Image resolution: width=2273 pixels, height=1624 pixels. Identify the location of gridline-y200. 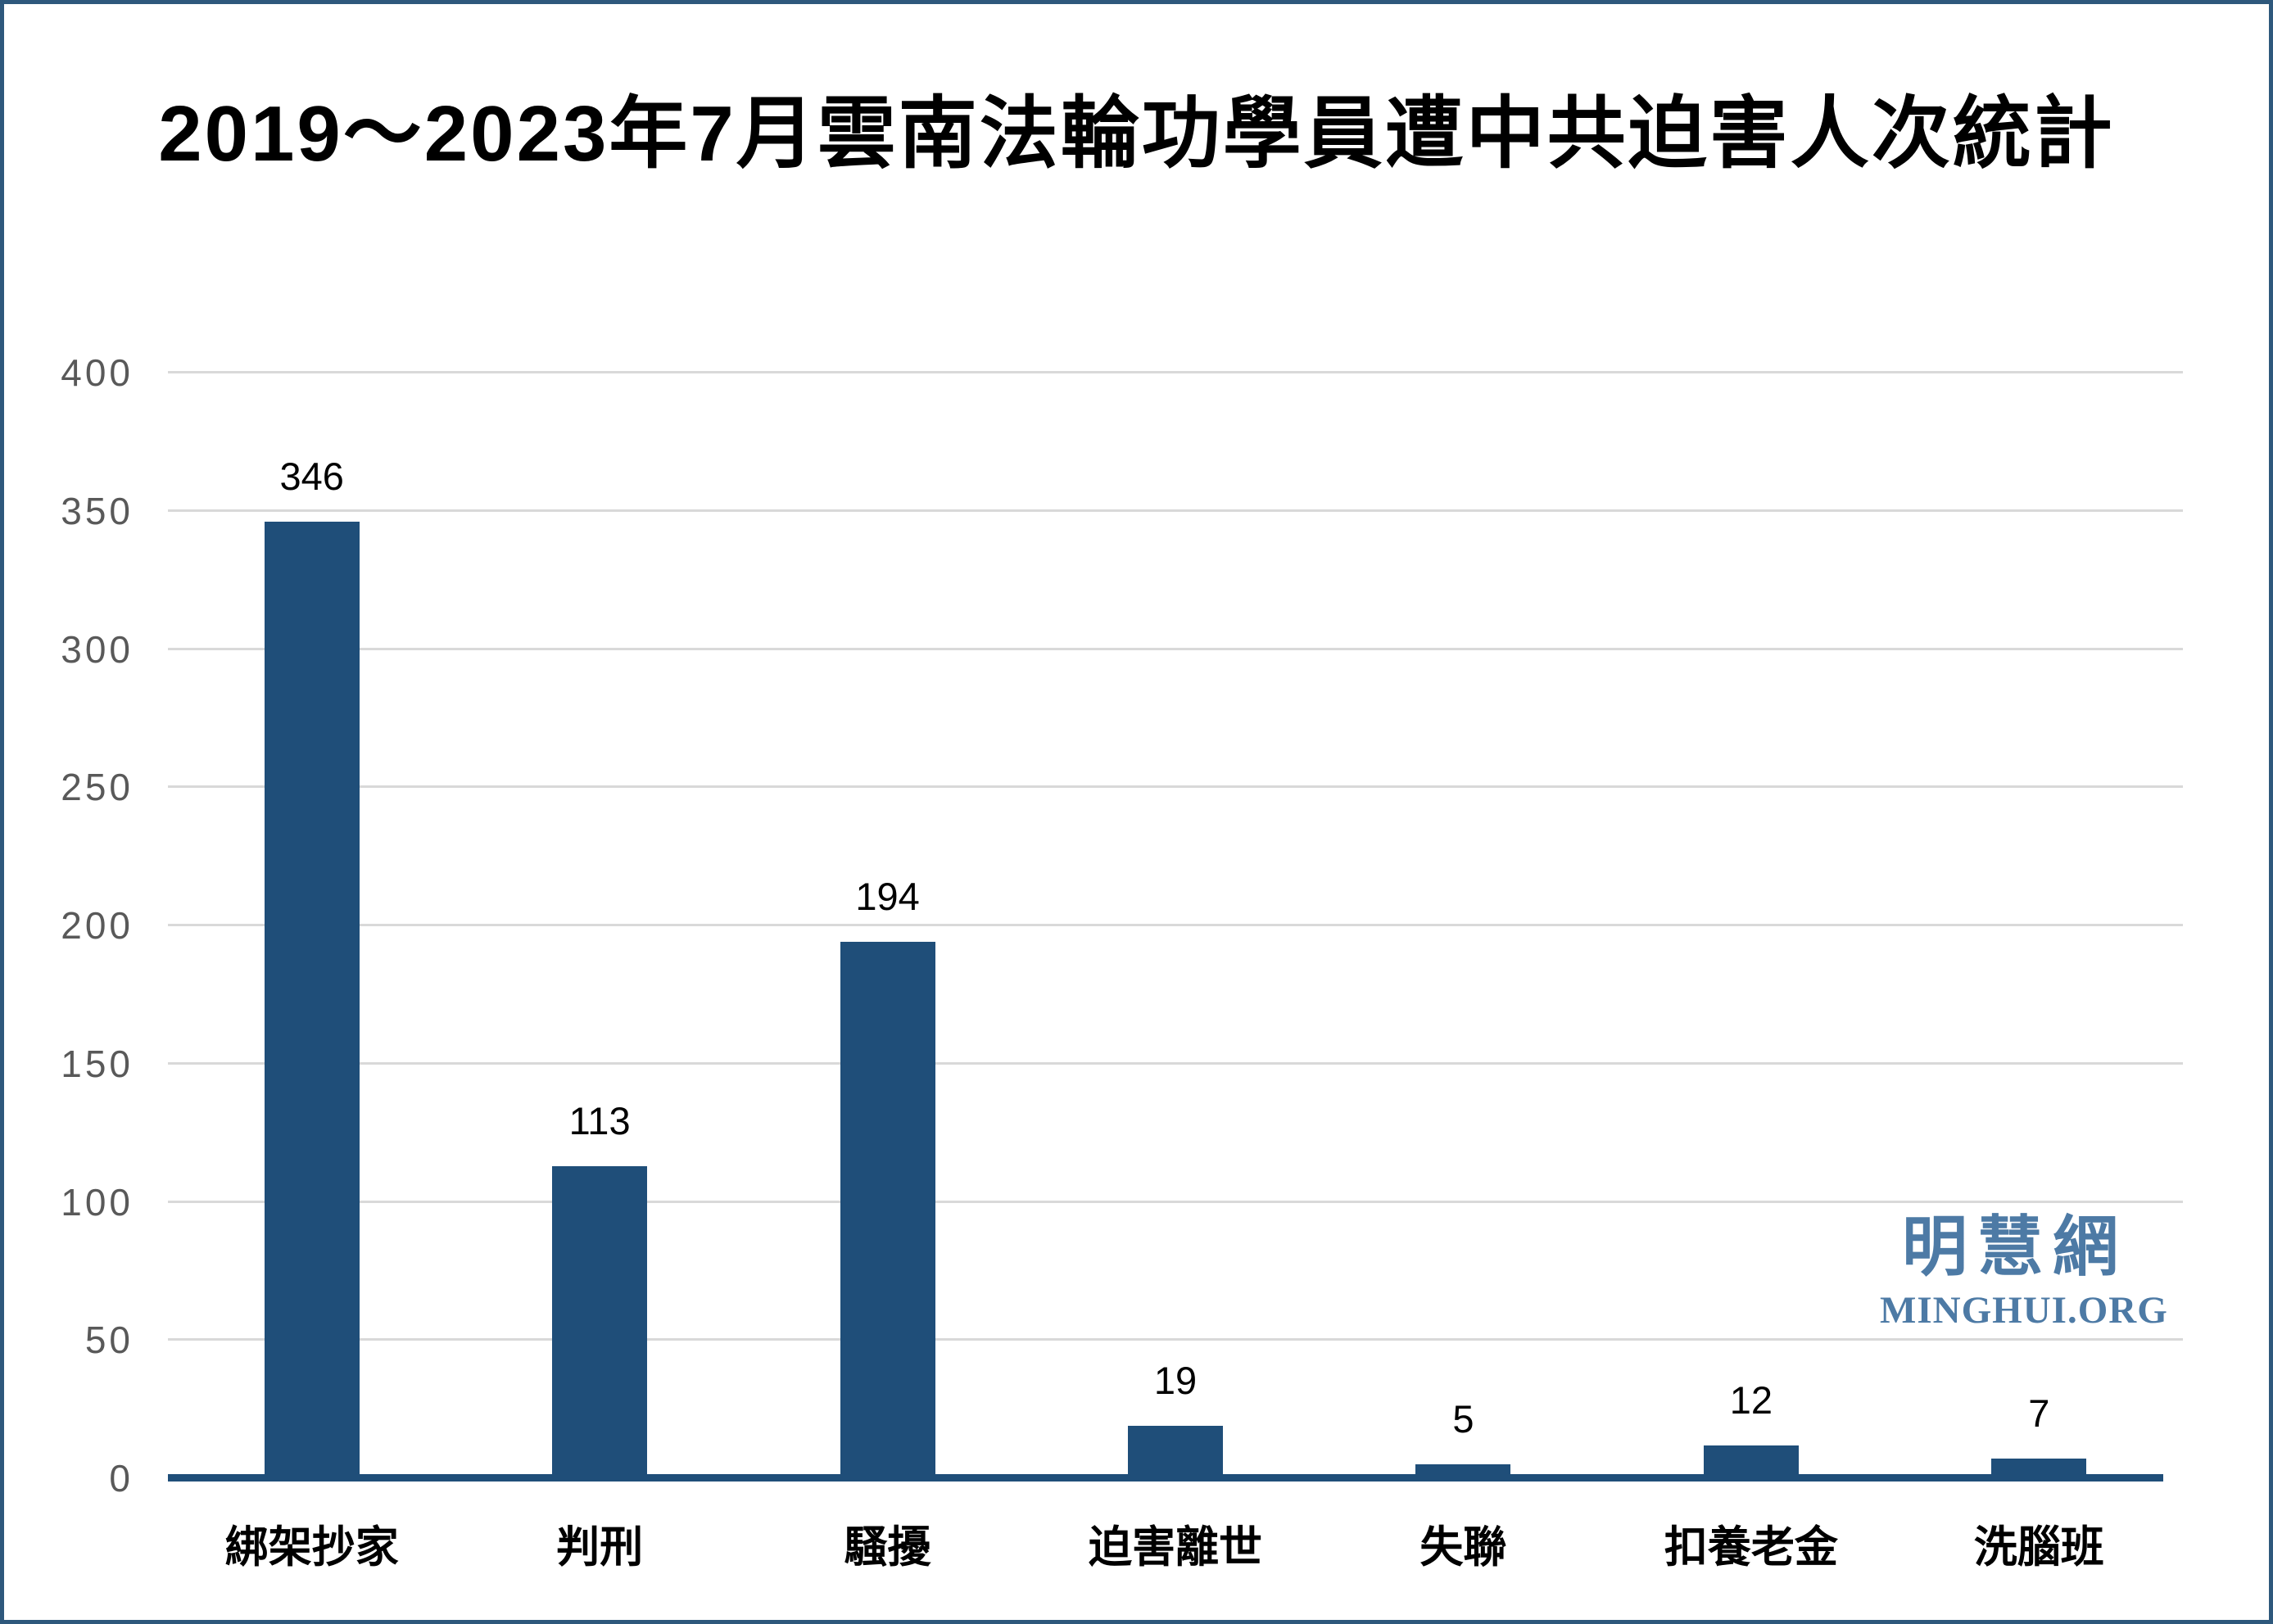
(1175, 925).